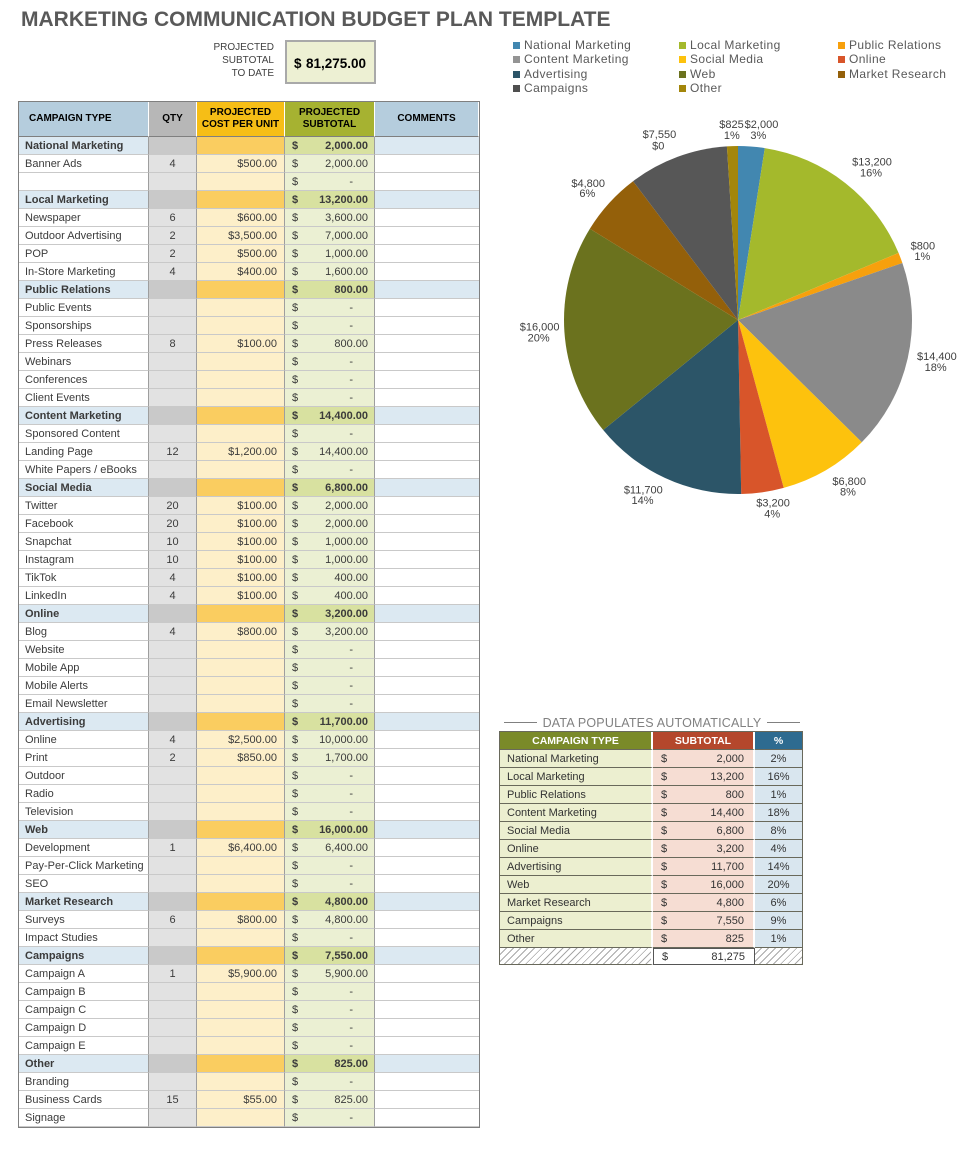 The width and height of the screenshot is (961, 1149). Describe the element at coordinates (731, 125) in the screenshot. I see `svg-text: $825` at that location.